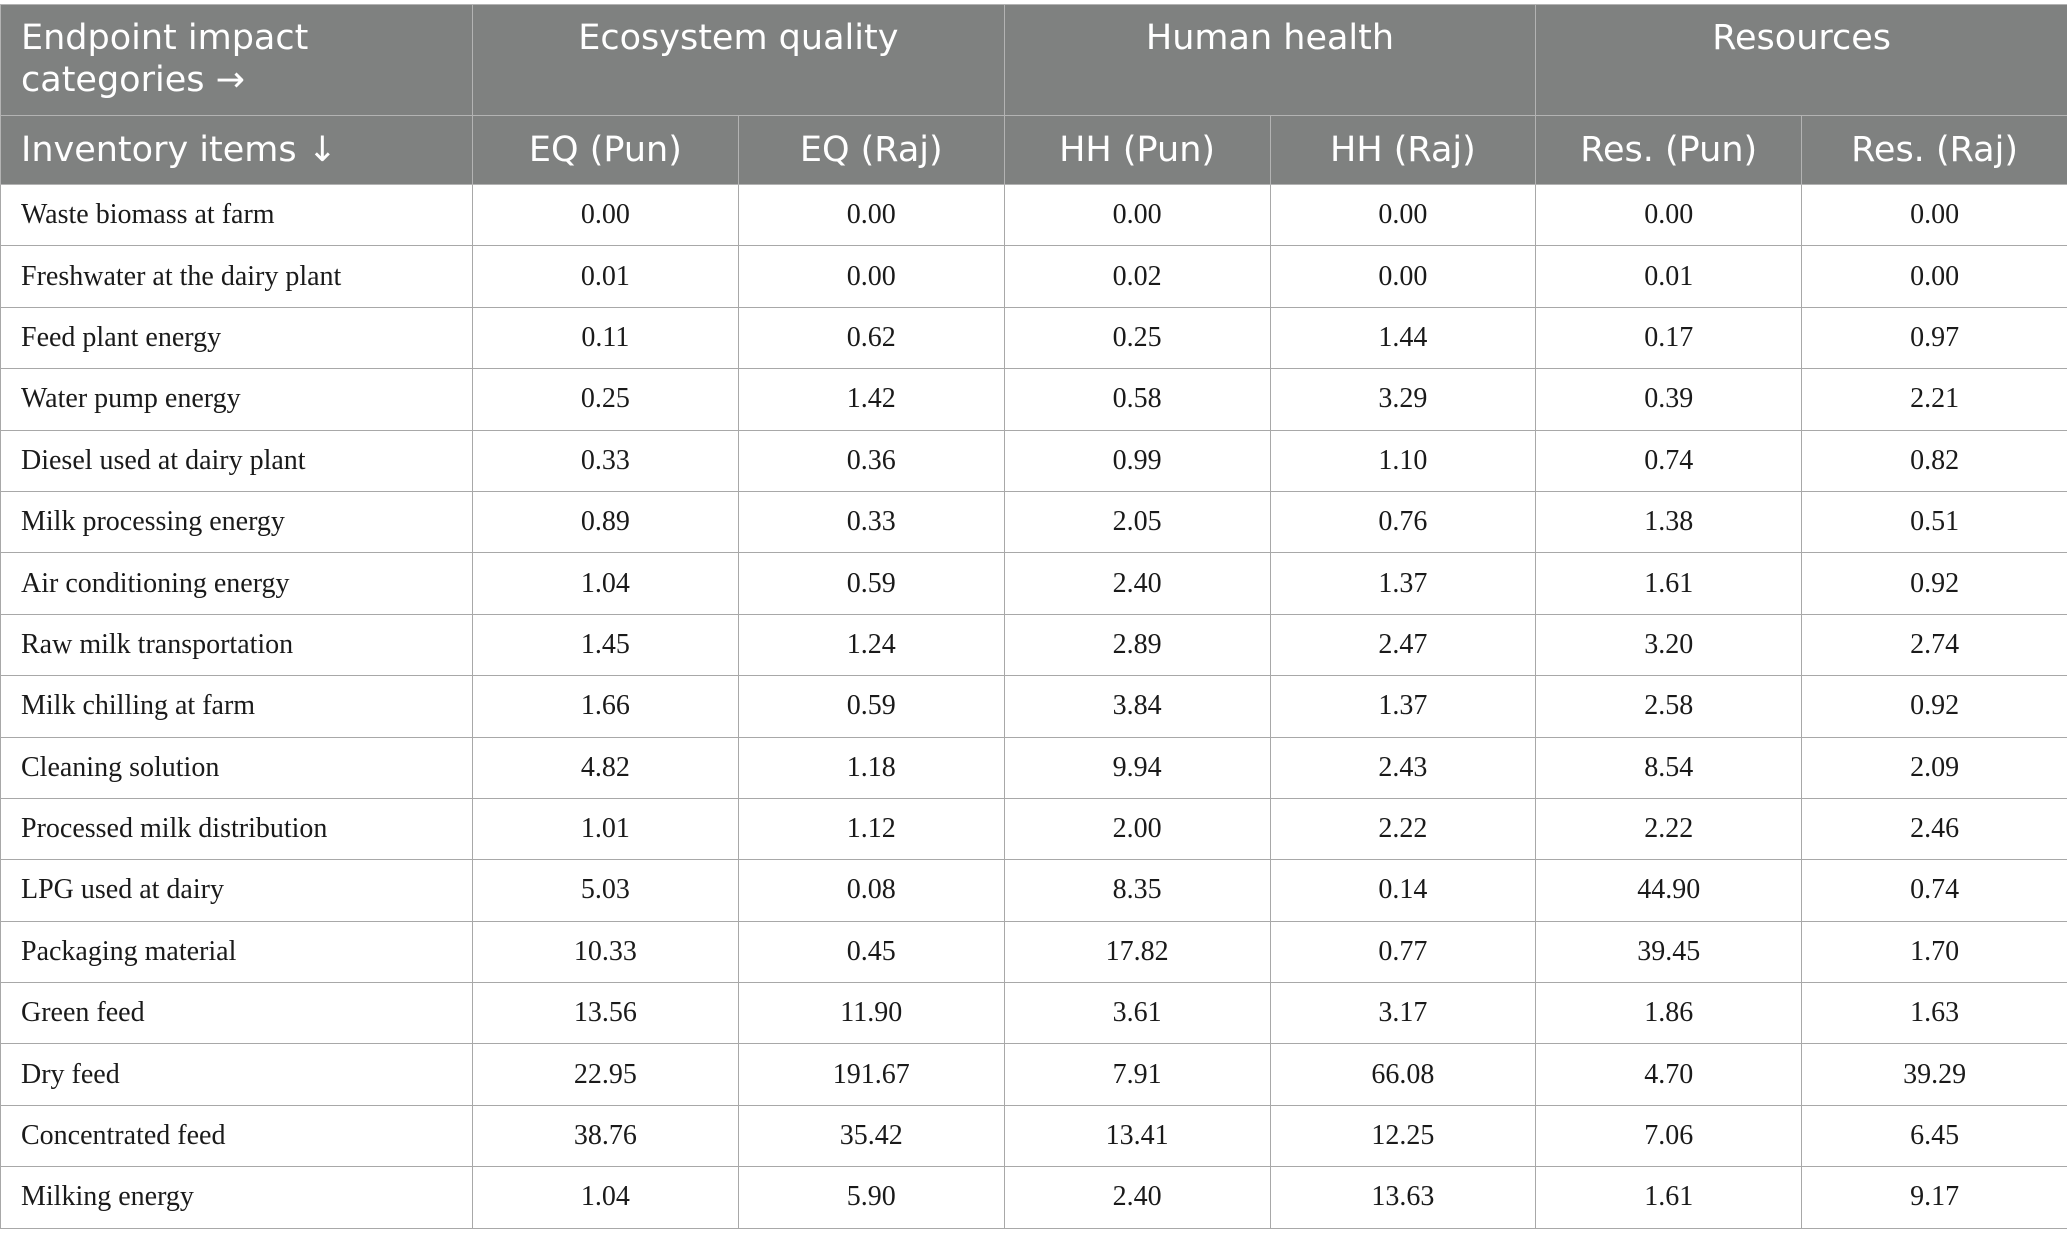 The height and width of the screenshot is (1244, 2067). Describe the element at coordinates (1934, 767) in the screenshot. I see `value-cell: 2.09` at that location.